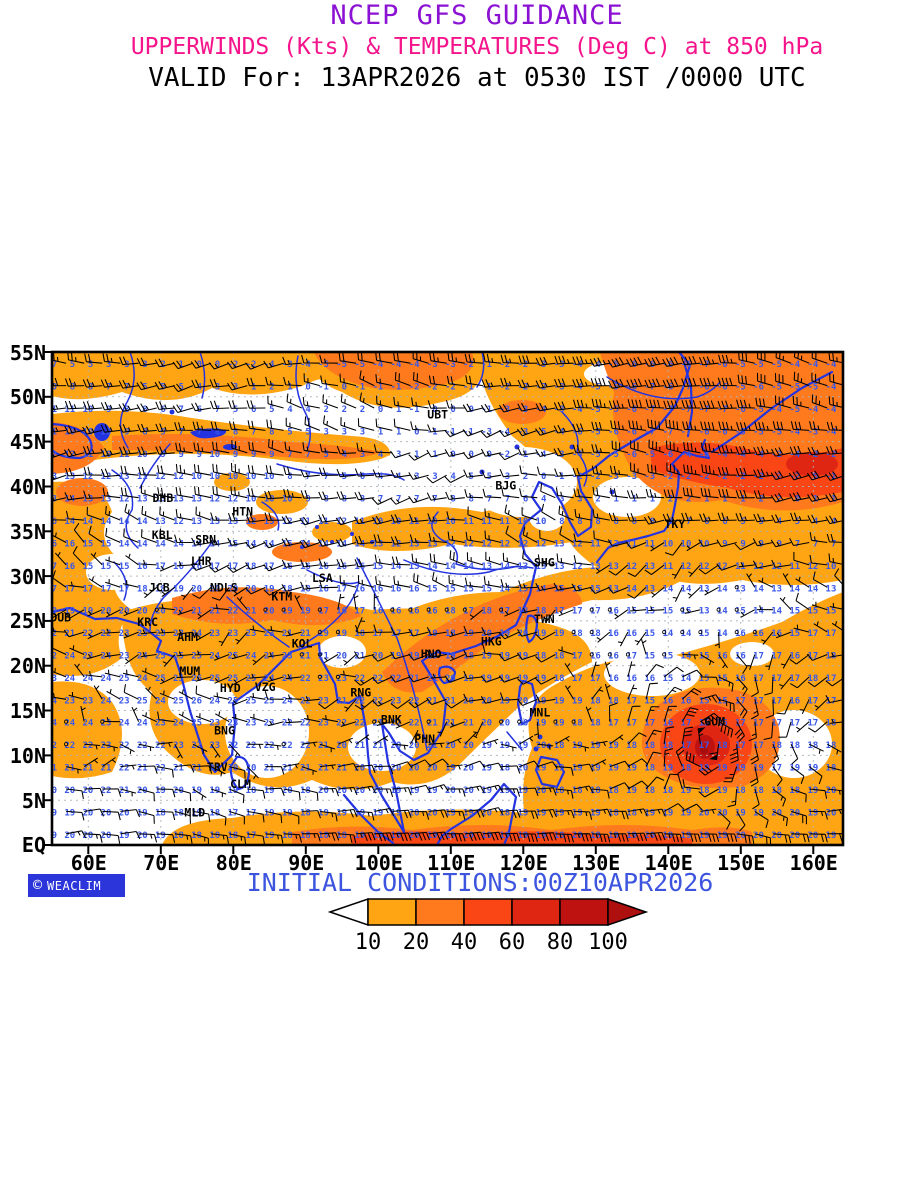 The width and height of the screenshot is (900, 1200). What do you see at coordinates (38, 885) in the screenshot?
I see `copyright-icon: ©` at bounding box center [38, 885].